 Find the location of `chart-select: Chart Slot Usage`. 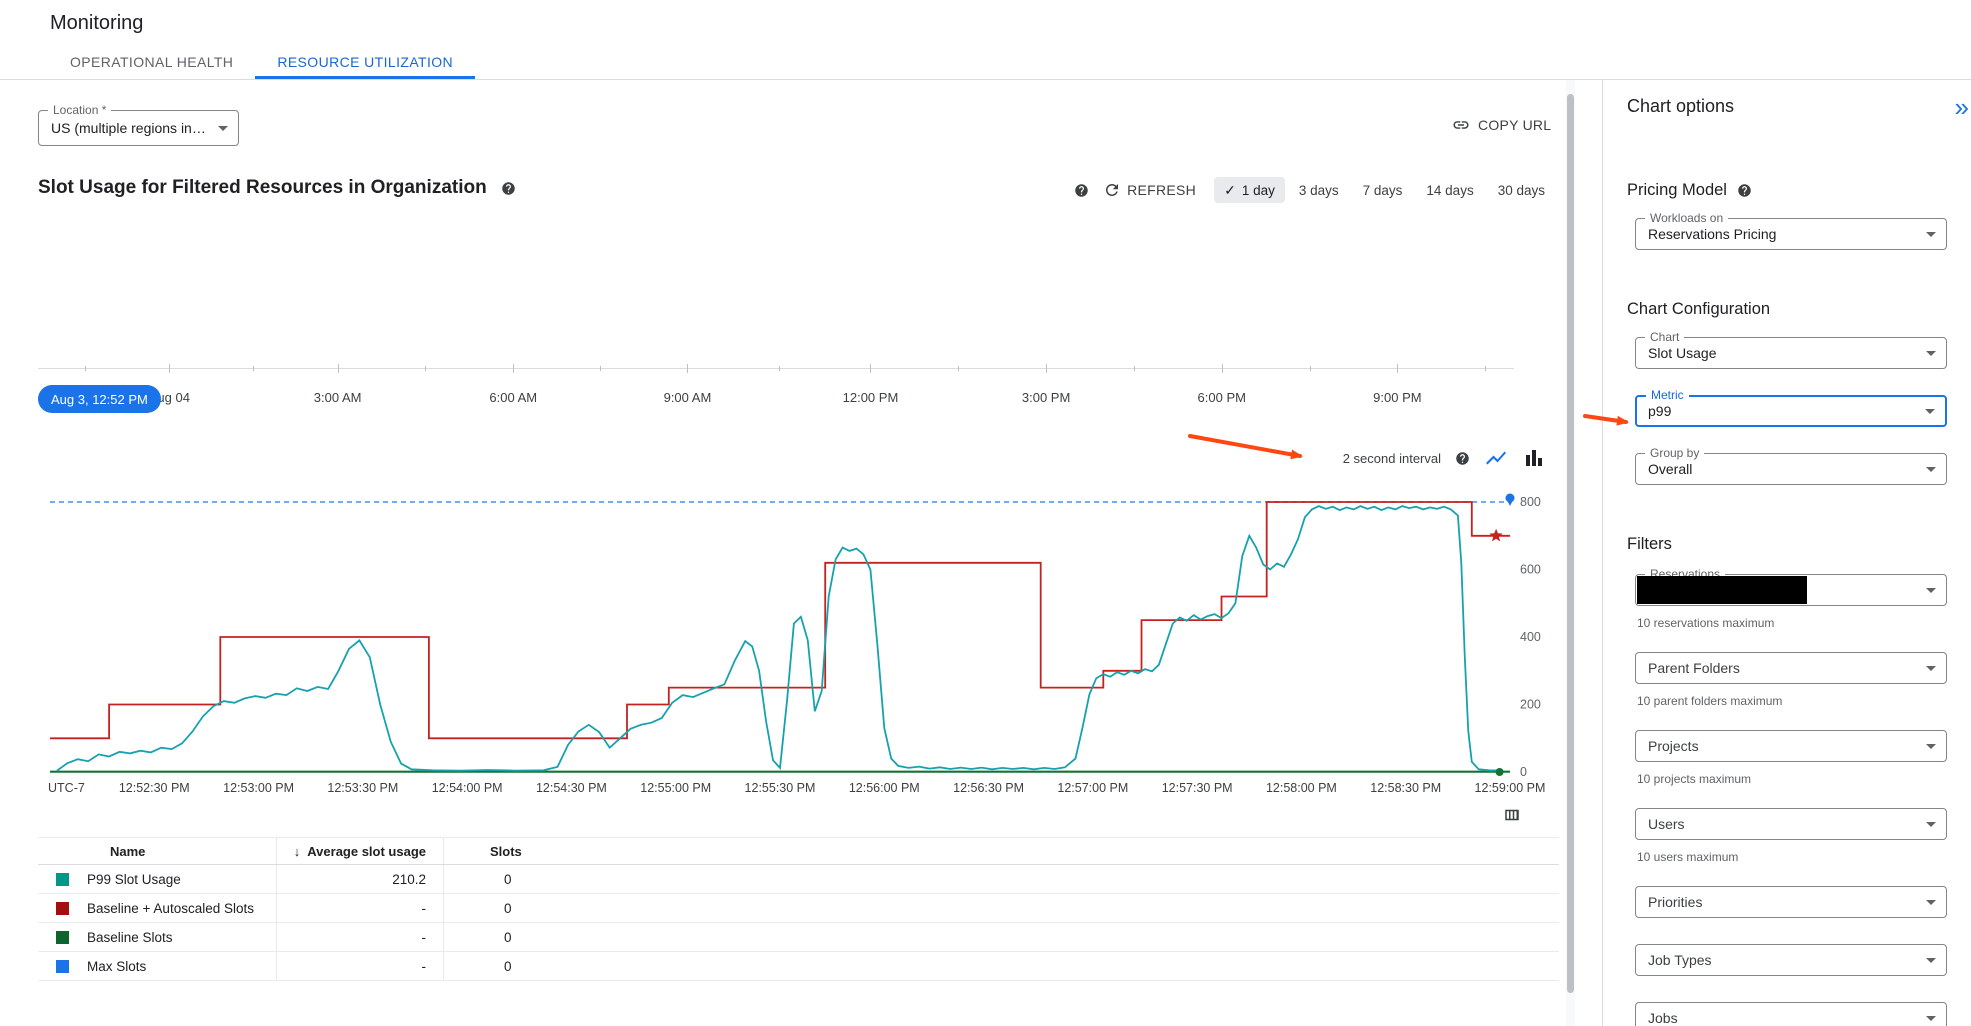

chart-select: Chart Slot Usage is located at coordinates (1791, 350).